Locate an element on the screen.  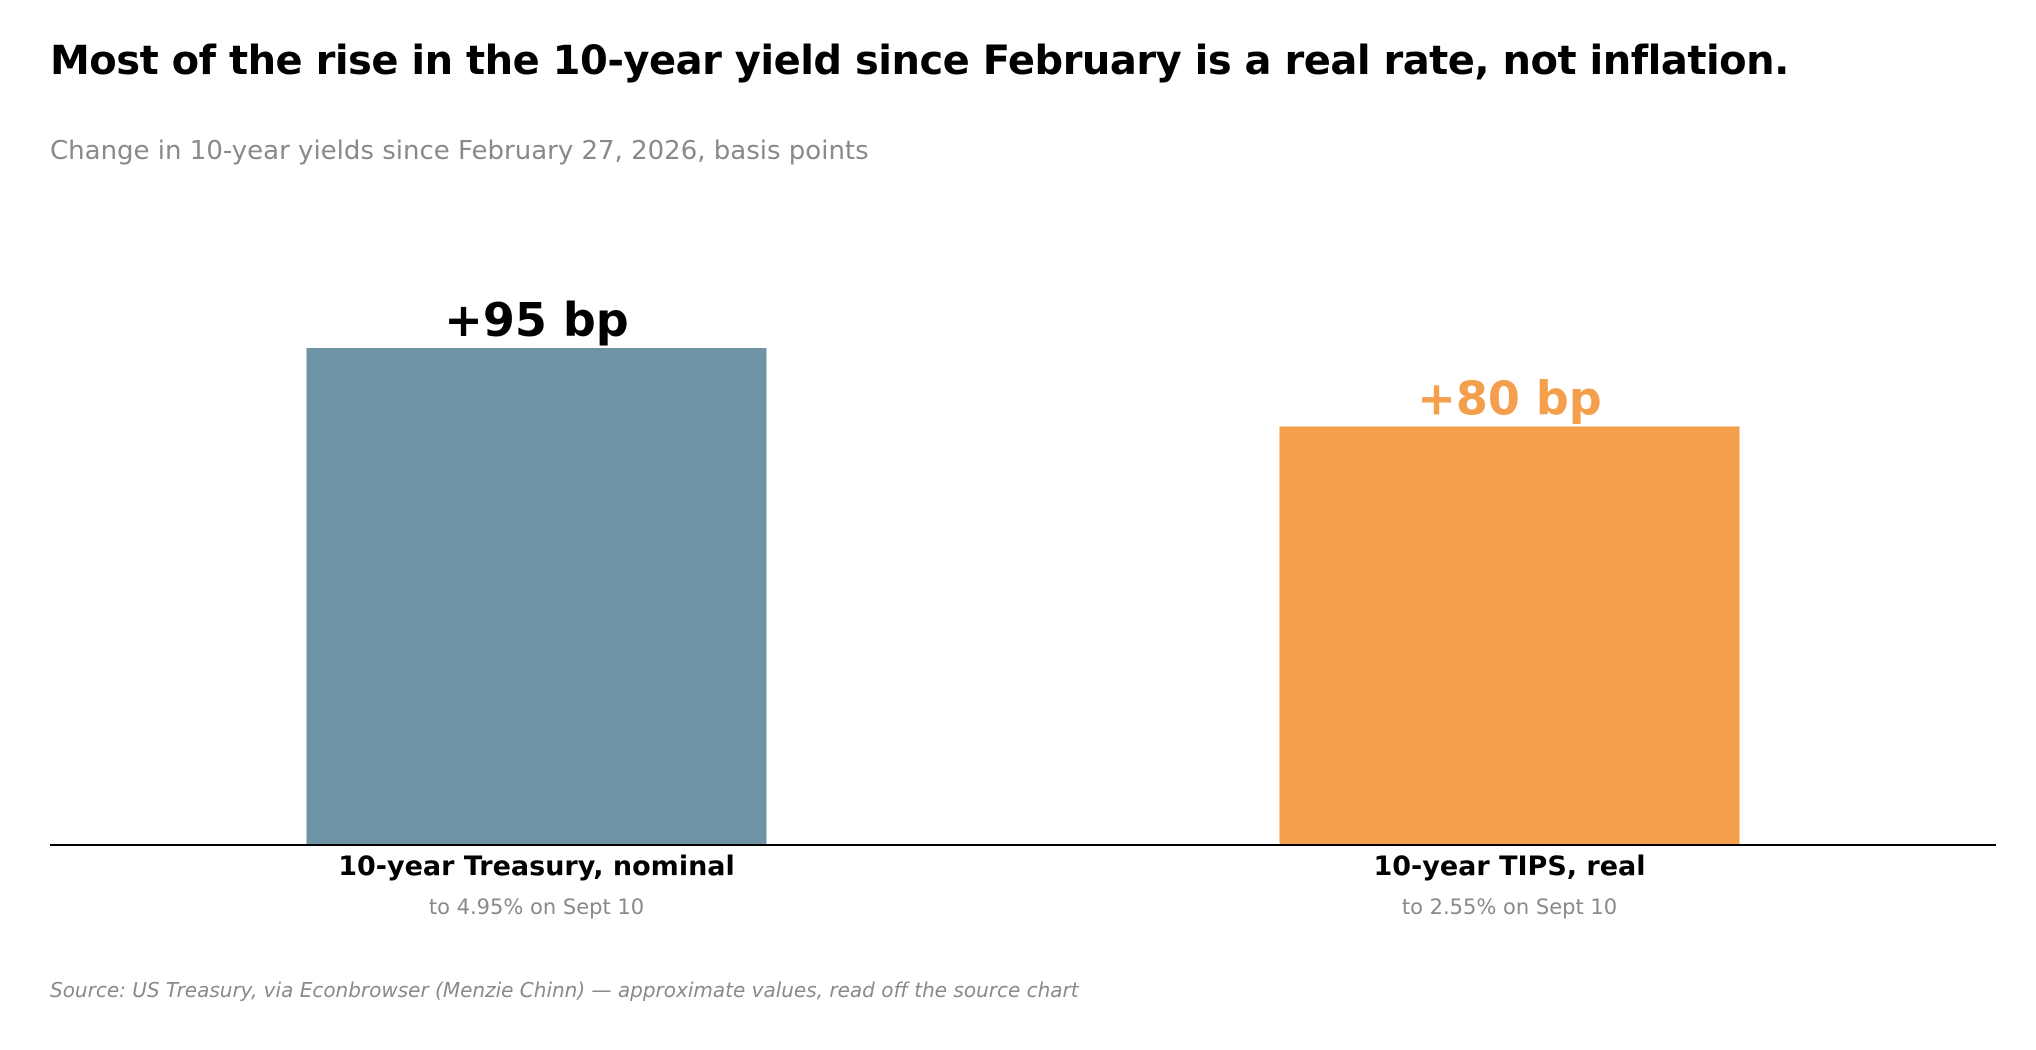
category-label-1: 10-year TIPS, real is located at coordinates (1509, 866).